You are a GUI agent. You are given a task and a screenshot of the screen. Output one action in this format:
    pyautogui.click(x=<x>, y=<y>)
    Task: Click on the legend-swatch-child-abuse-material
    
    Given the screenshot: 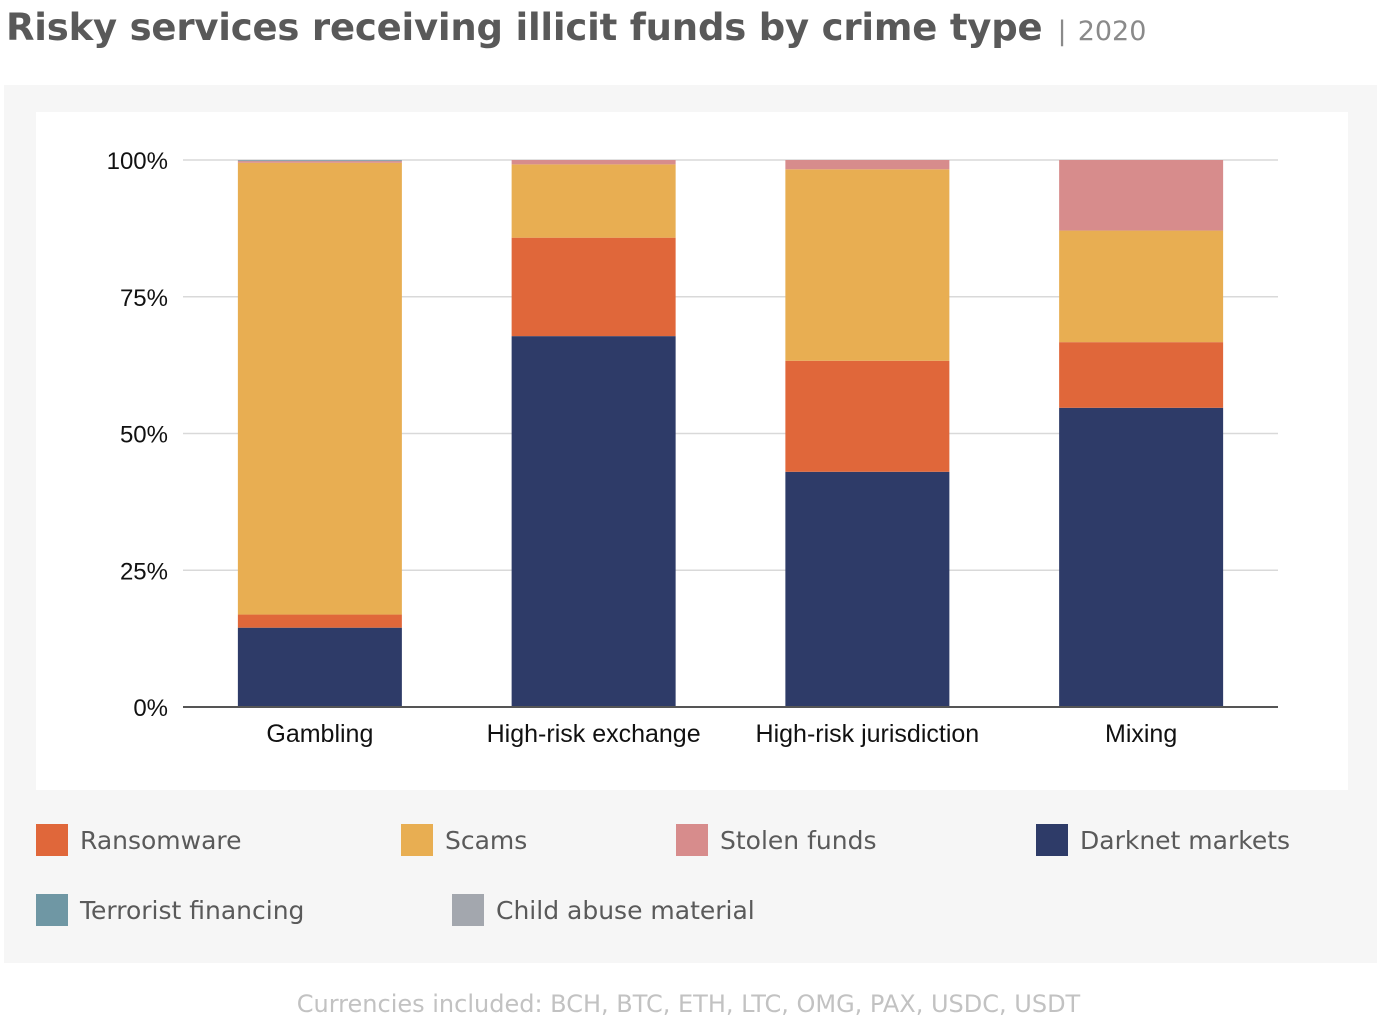 What is the action you would take?
    pyautogui.click(x=468, y=910)
    